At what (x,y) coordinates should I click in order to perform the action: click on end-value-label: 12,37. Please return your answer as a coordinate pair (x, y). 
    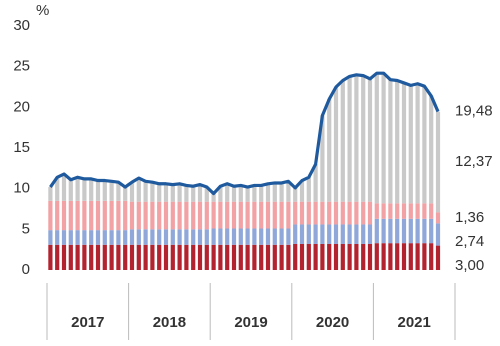
    Looking at the image, I should click on (474, 161).